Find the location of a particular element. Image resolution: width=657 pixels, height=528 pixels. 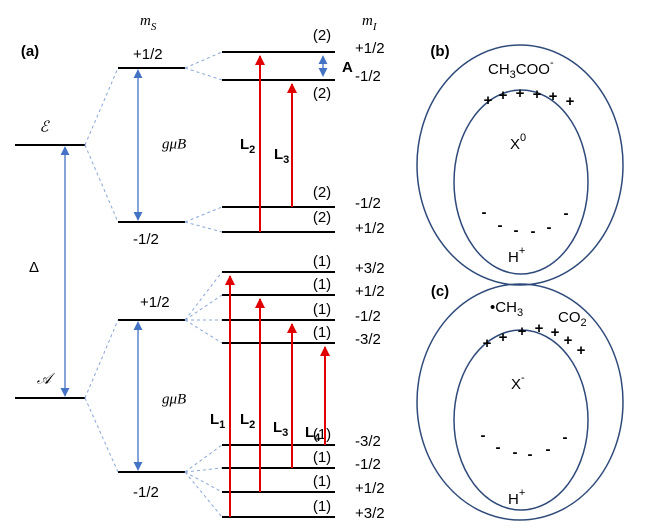

text-part: • is located at coordinates (492, 307).